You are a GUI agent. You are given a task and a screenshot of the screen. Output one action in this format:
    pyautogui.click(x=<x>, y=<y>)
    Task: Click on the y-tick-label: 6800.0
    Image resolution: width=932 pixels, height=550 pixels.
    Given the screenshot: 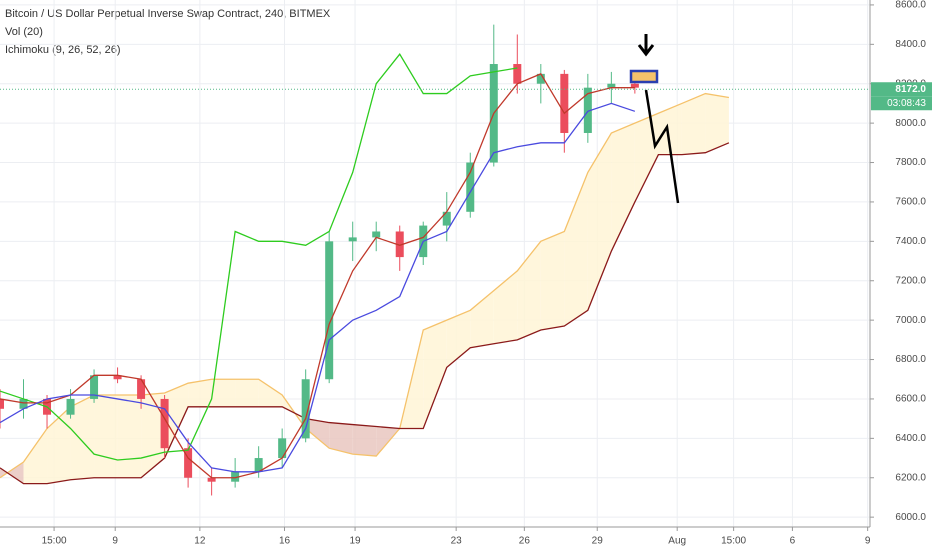 What is the action you would take?
    pyautogui.click(x=910, y=359)
    